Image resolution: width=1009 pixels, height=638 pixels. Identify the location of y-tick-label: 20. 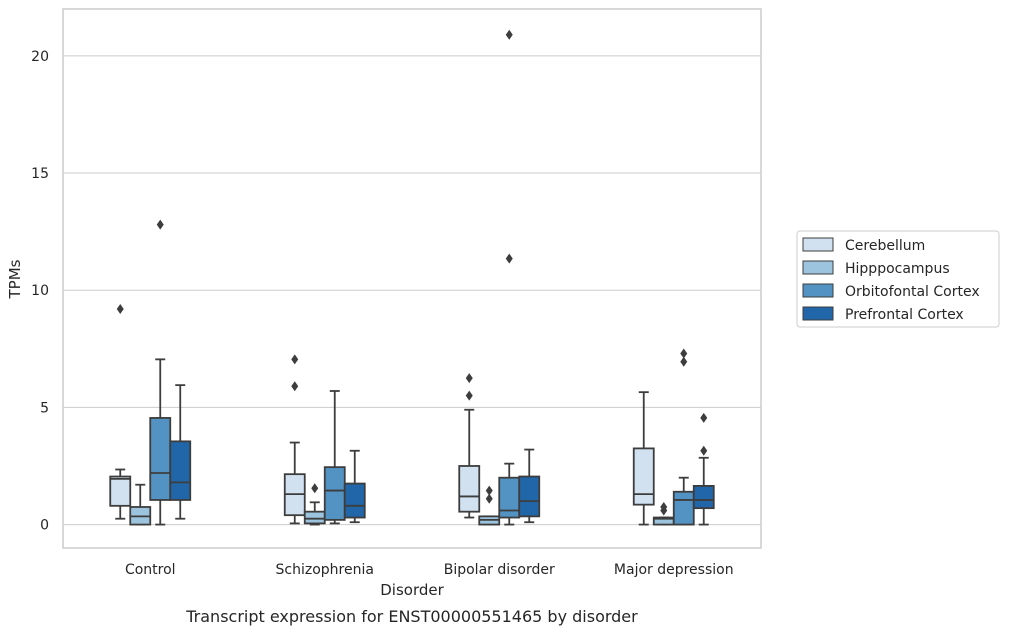
(40, 57).